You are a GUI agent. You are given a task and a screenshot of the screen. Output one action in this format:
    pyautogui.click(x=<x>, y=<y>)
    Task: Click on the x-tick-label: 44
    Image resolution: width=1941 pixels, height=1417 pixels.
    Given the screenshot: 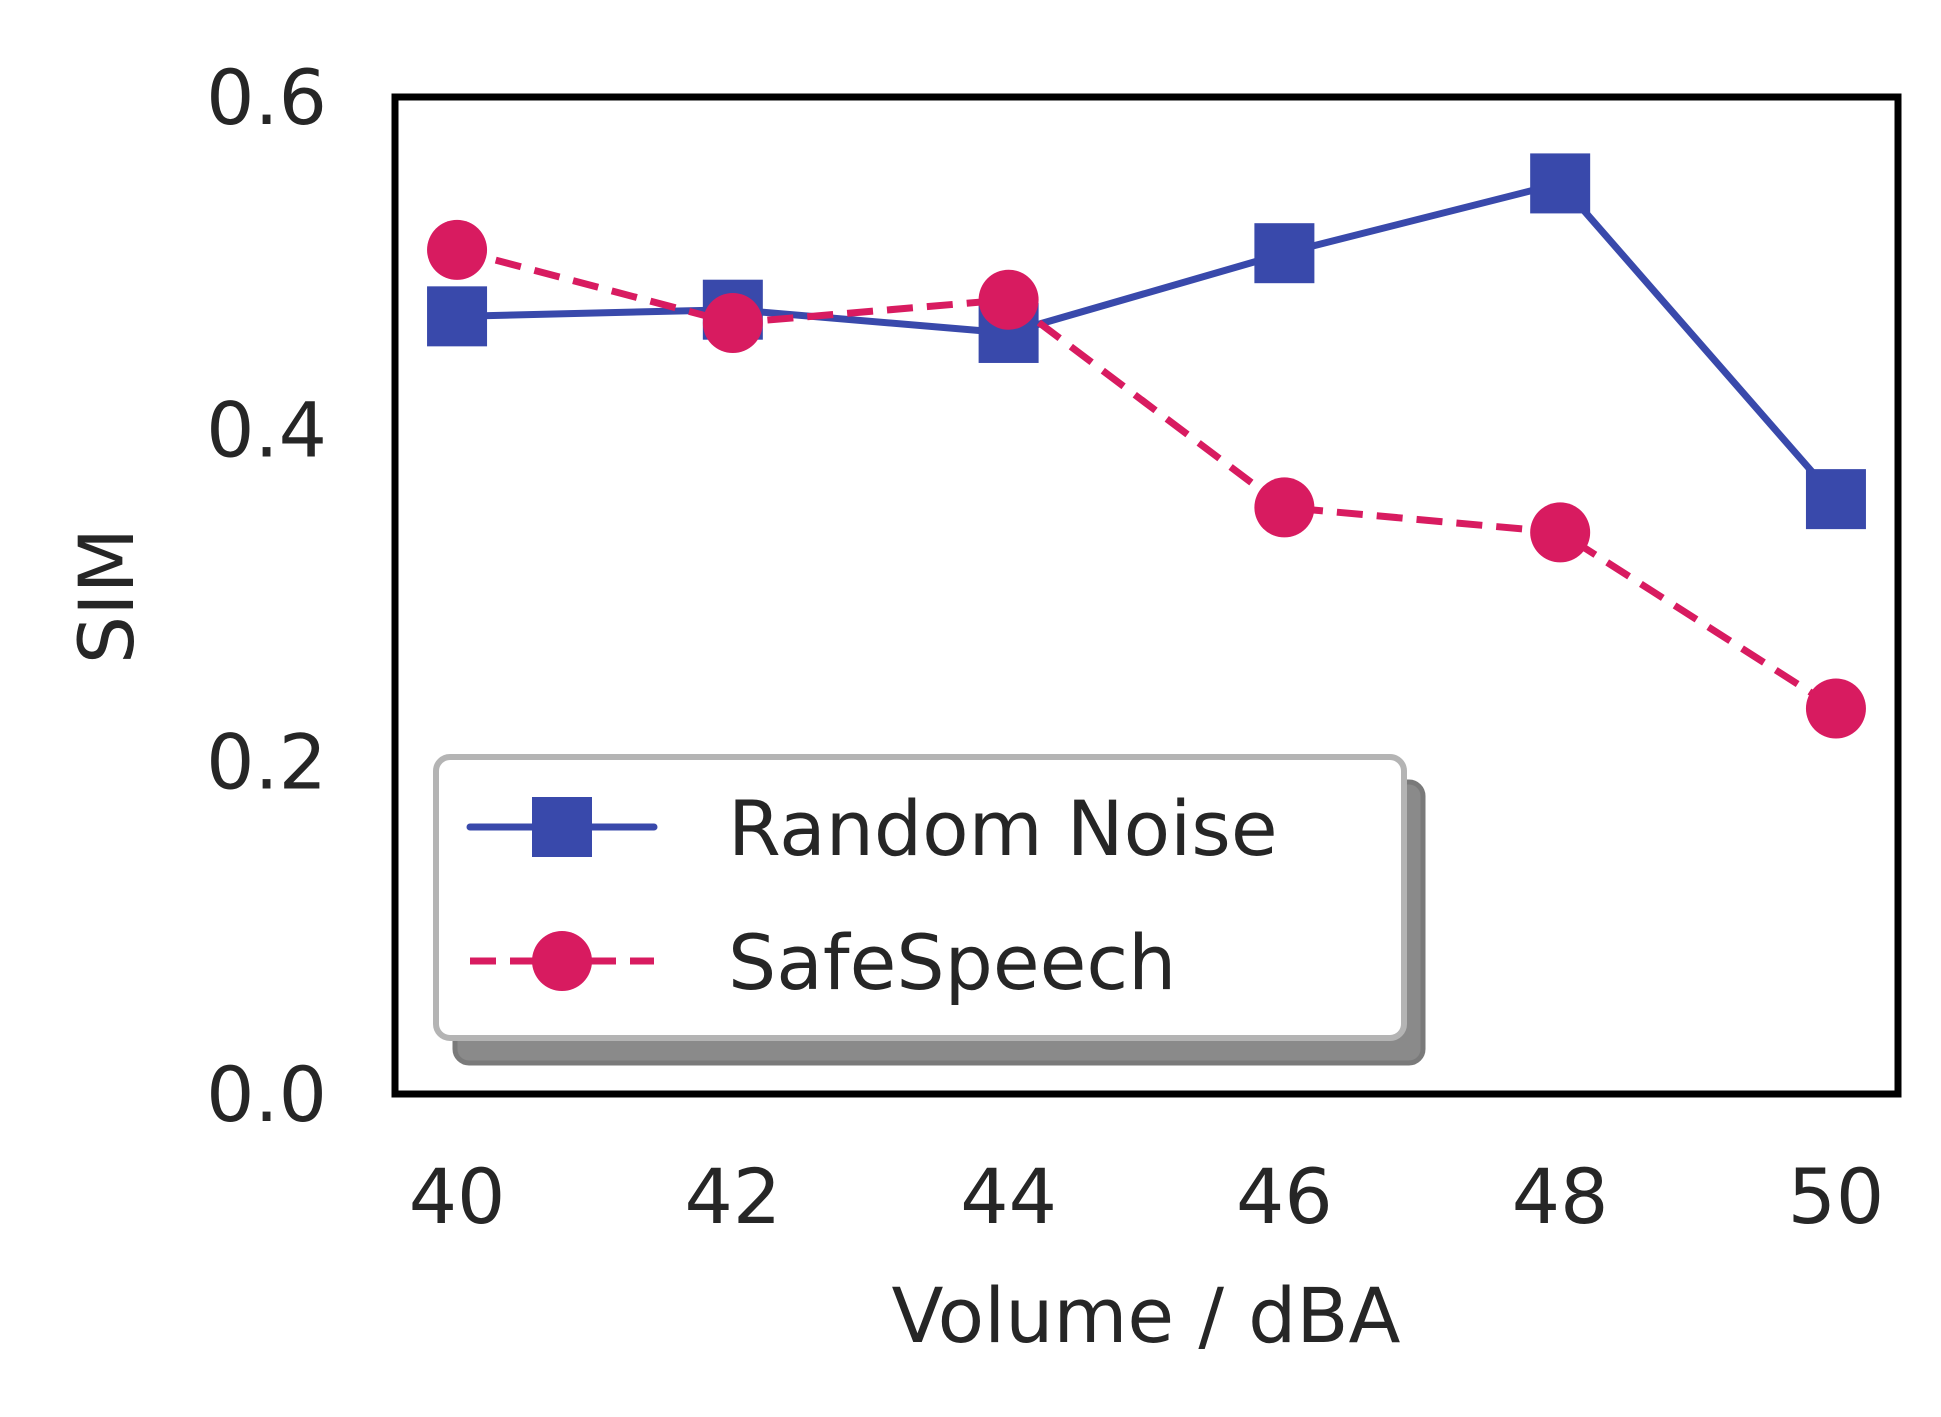 What is the action you would take?
    pyautogui.click(x=1008, y=1196)
    